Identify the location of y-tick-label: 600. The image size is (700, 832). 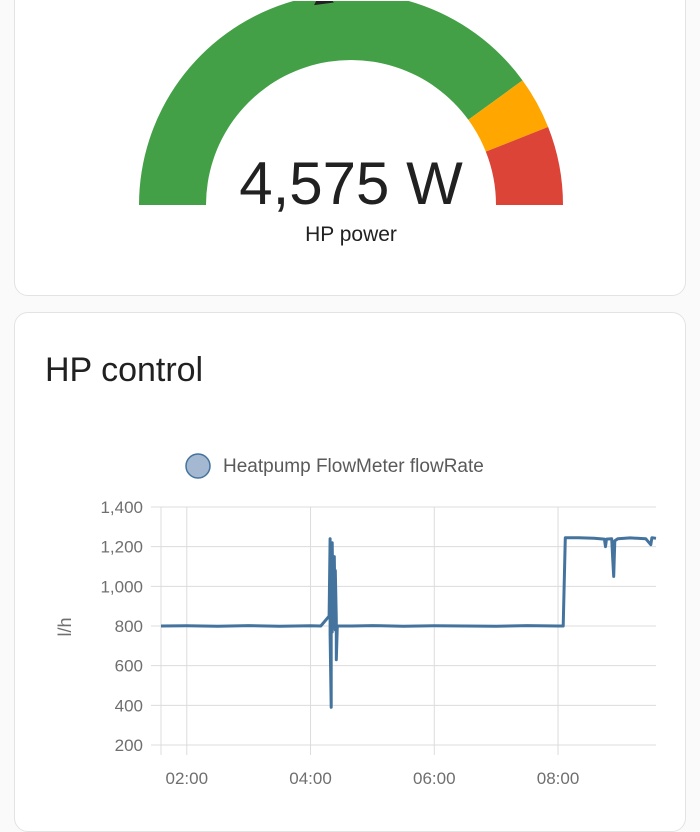
(129, 666).